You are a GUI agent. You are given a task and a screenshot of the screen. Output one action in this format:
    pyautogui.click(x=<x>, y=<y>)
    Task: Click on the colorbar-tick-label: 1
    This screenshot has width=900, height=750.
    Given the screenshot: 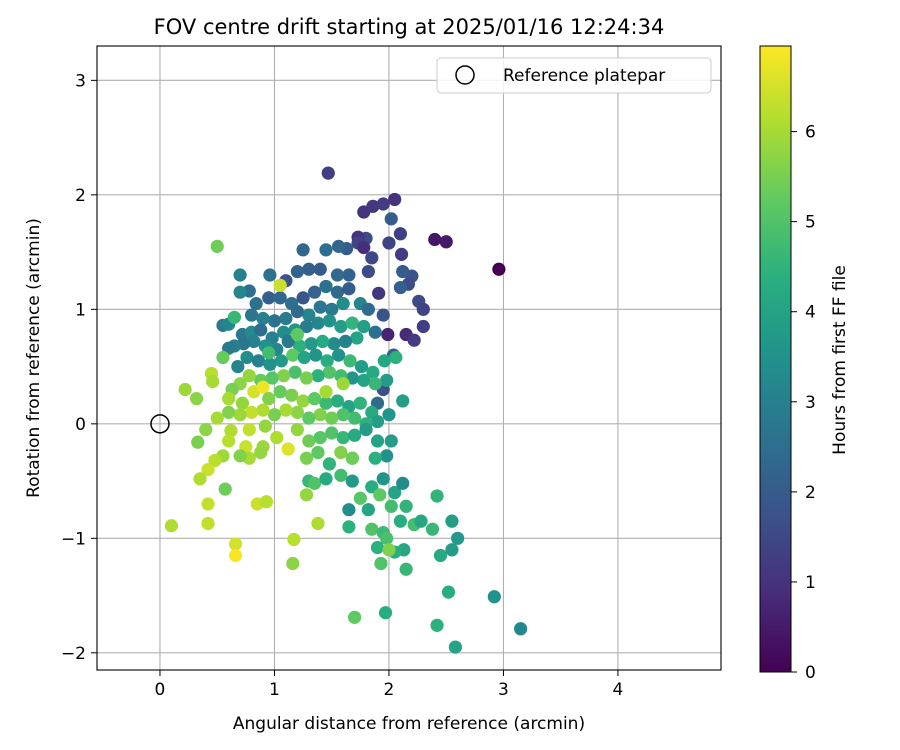 What is the action you would take?
    pyautogui.click(x=810, y=583)
    